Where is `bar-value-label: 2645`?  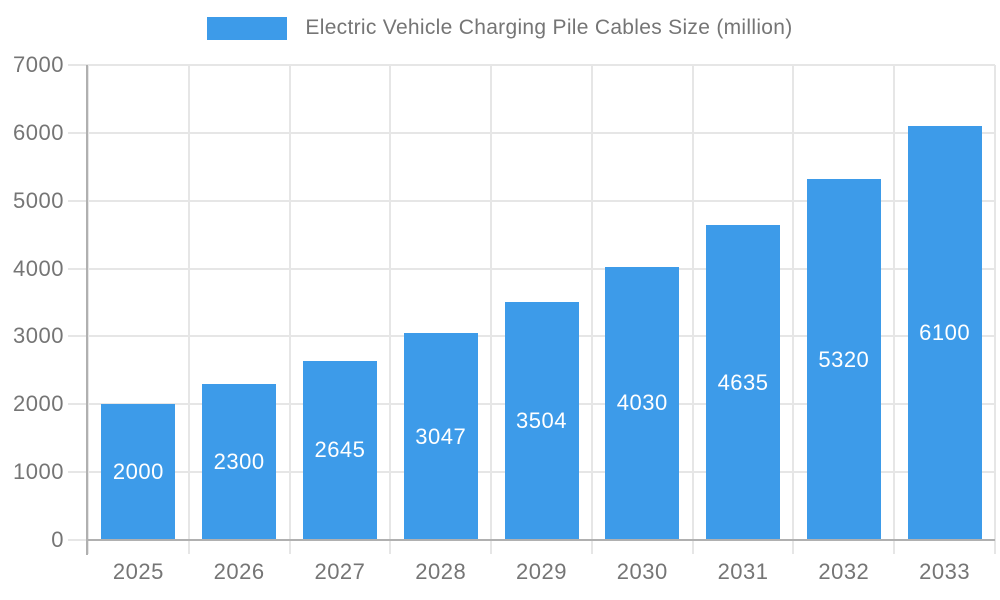
bar-value-label: 2645 is located at coordinates (340, 450).